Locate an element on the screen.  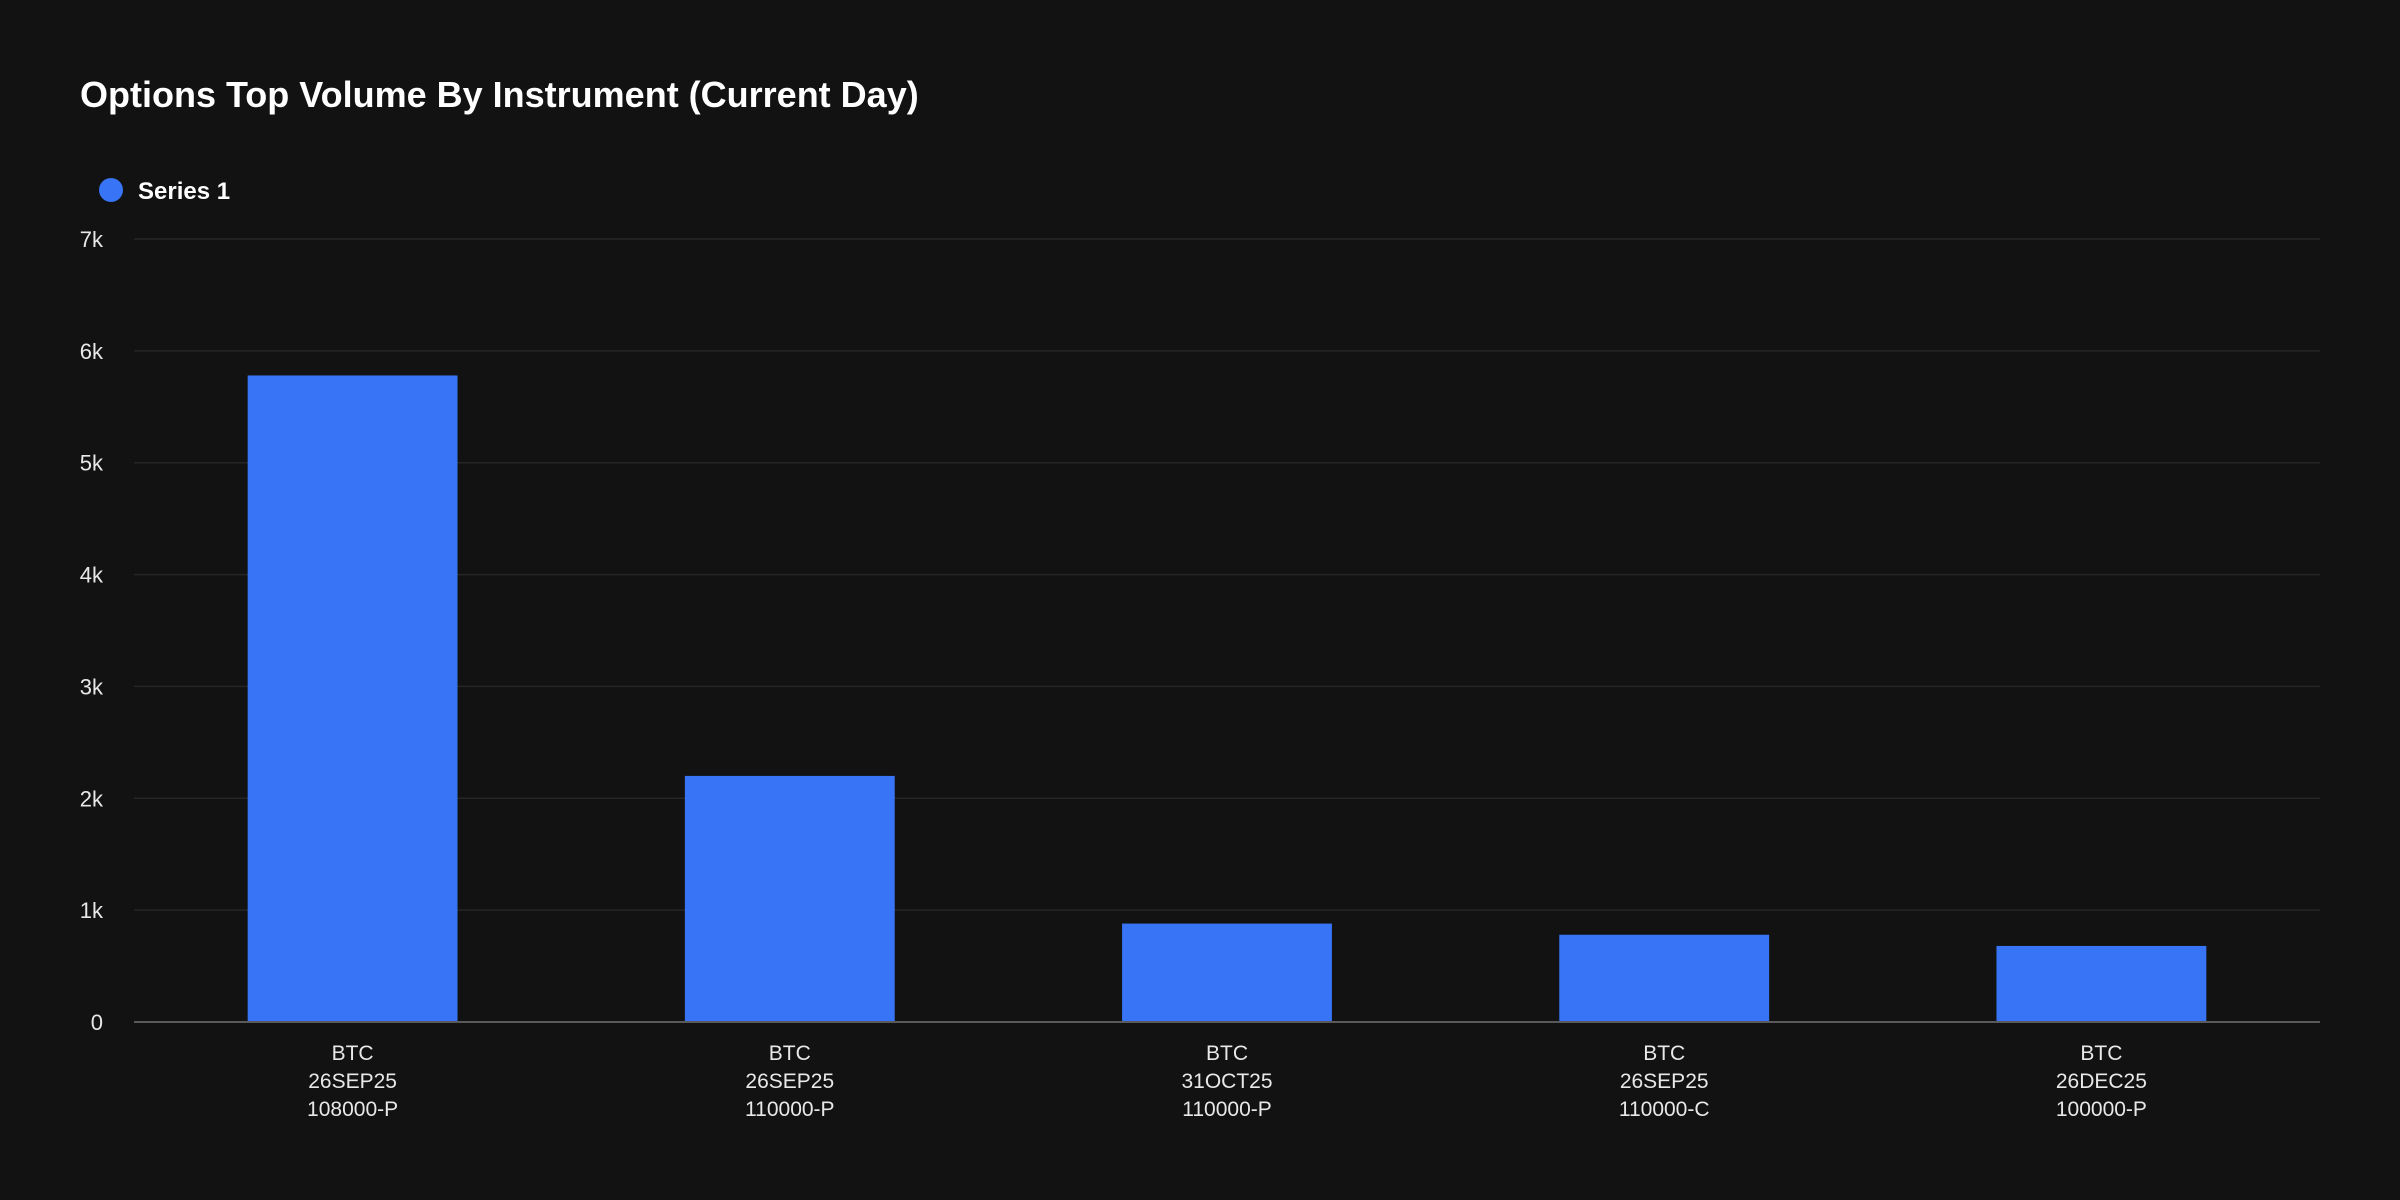
x-tick-label-line: 31OCT25 is located at coordinates (1226, 1081).